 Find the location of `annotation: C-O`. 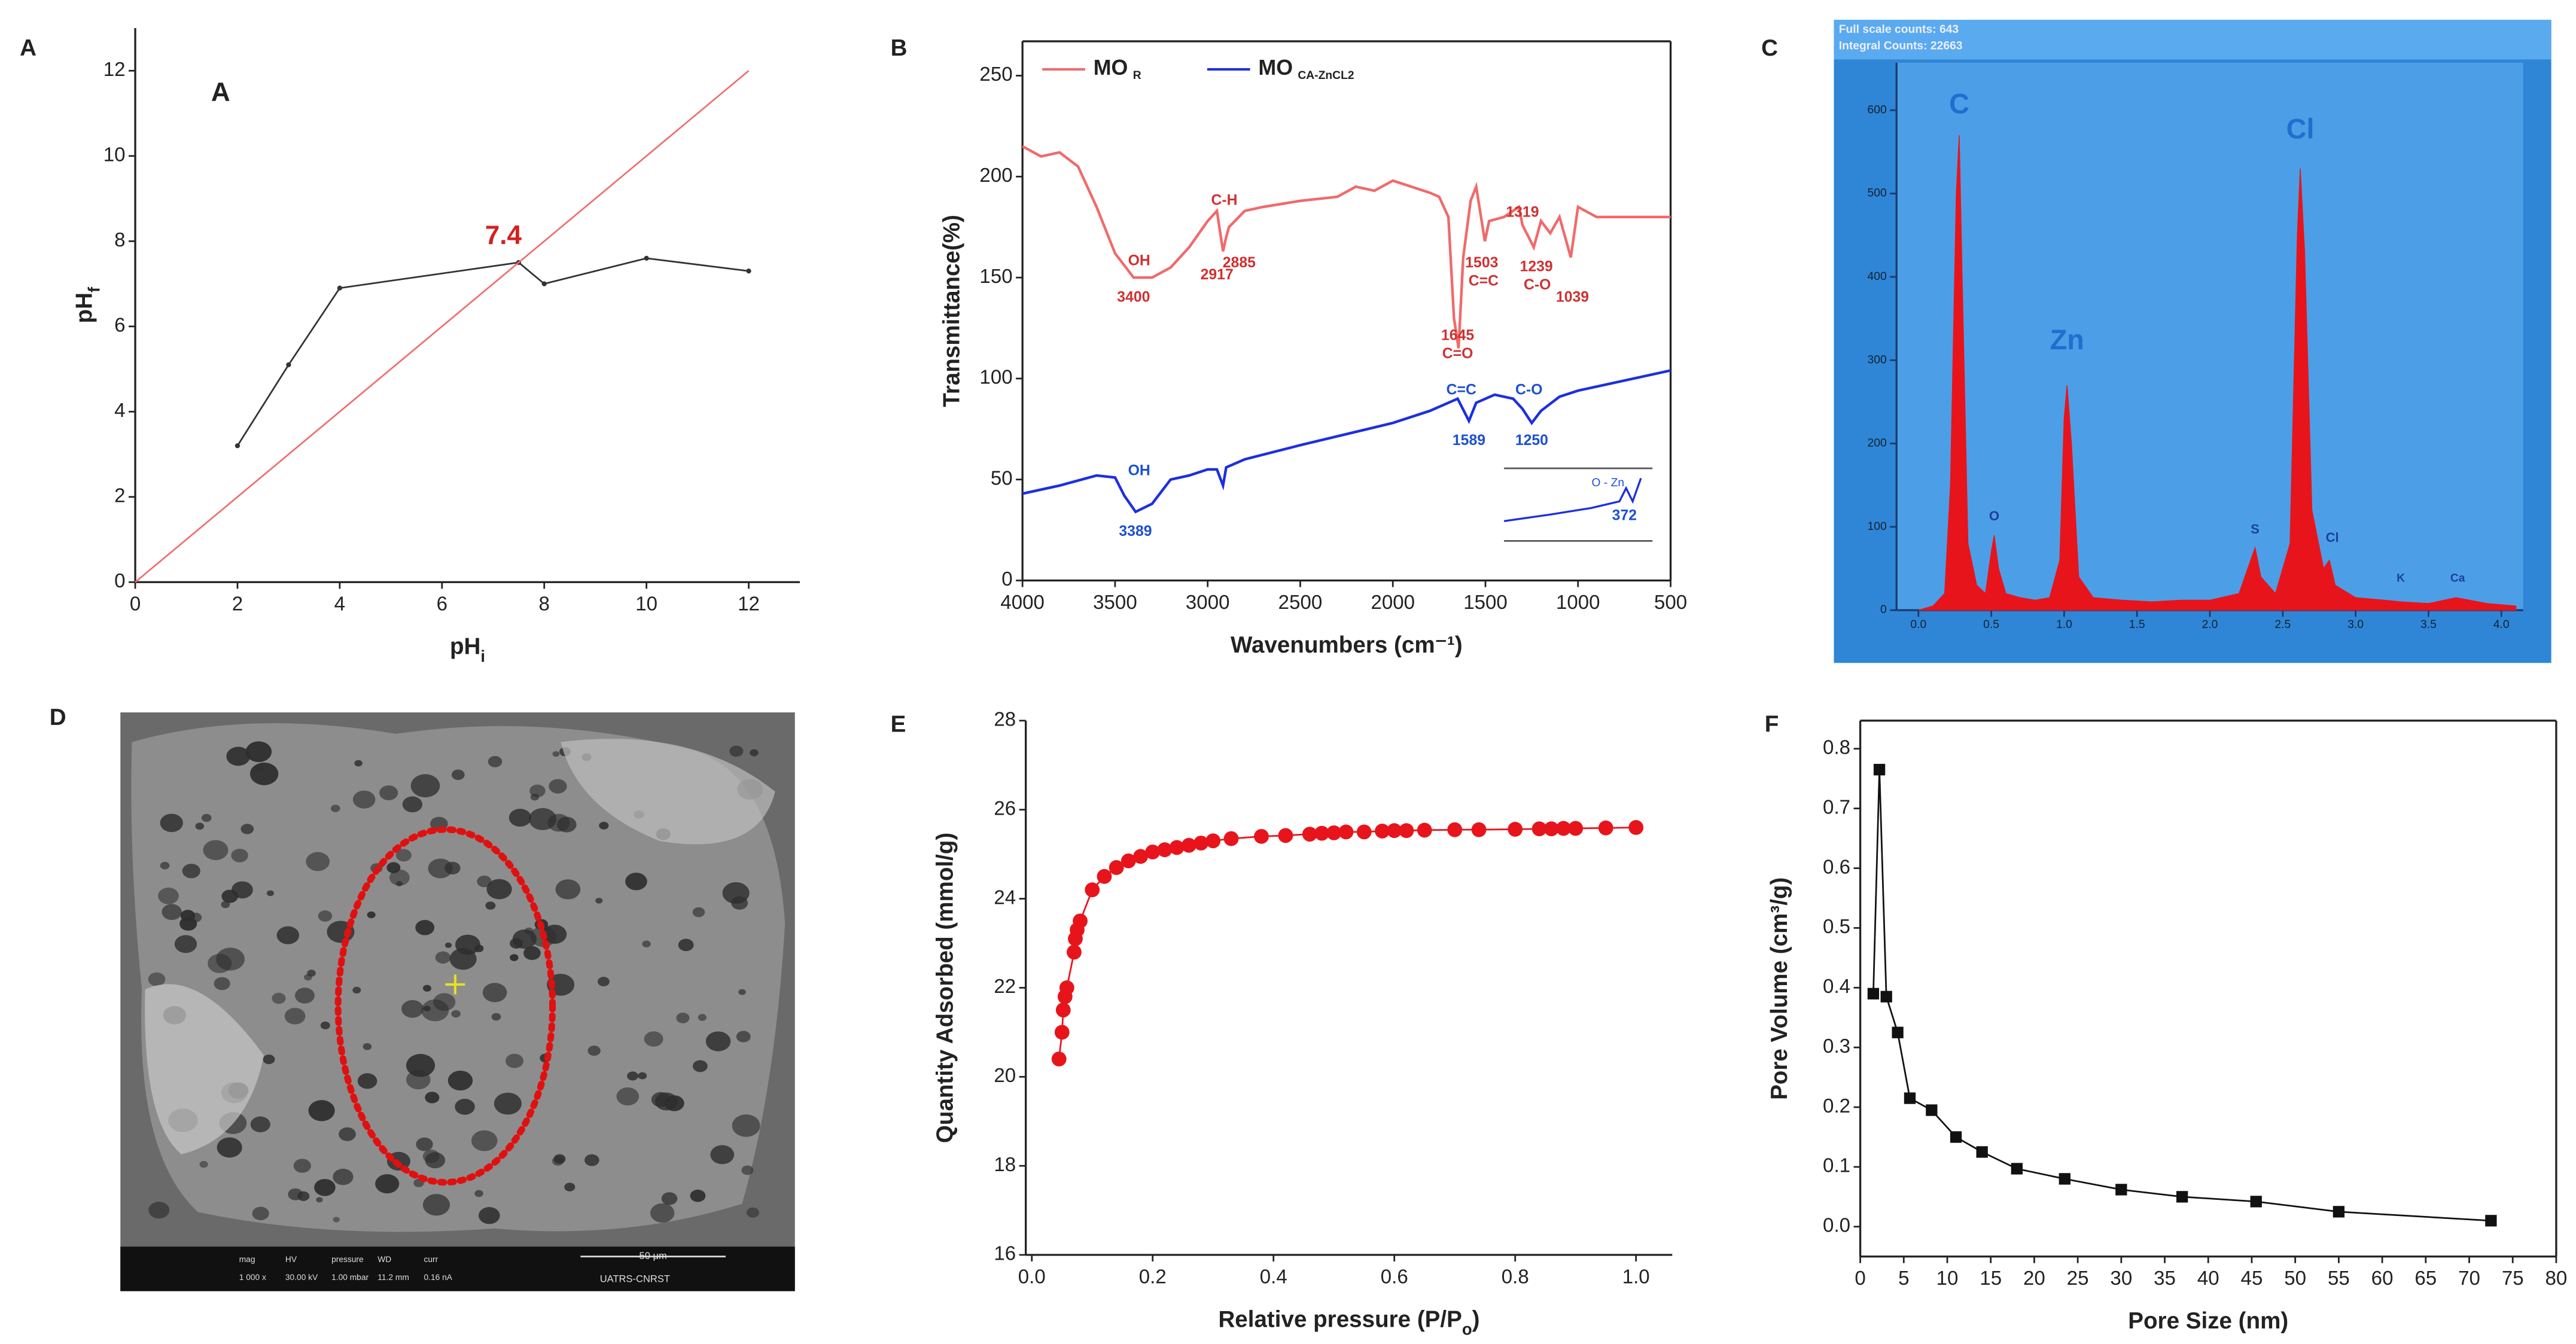

annotation: C-O is located at coordinates (1528, 390).